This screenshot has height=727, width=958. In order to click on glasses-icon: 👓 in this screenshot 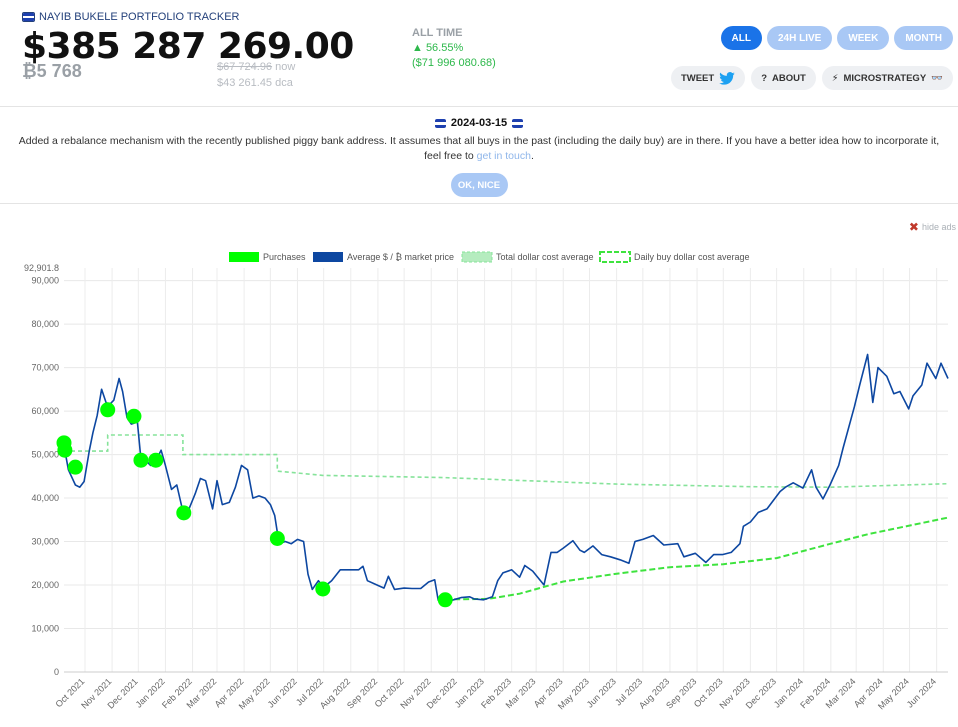, I will do `click(937, 78)`.